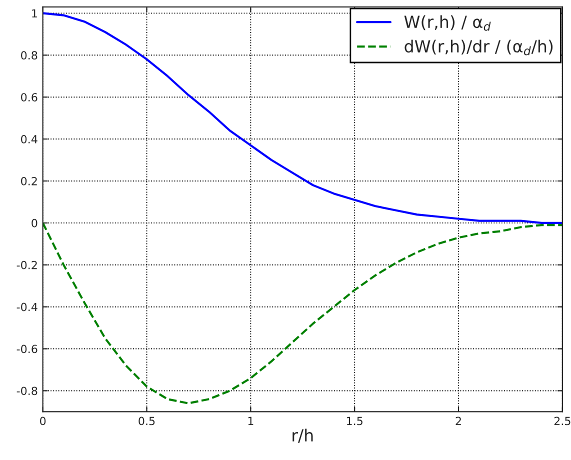 The width and height of the screenshot is (571, 460). Describe the element at coordinates (146, 421) in the screenshot. I see `x-tick-label: 0.5` at that location.